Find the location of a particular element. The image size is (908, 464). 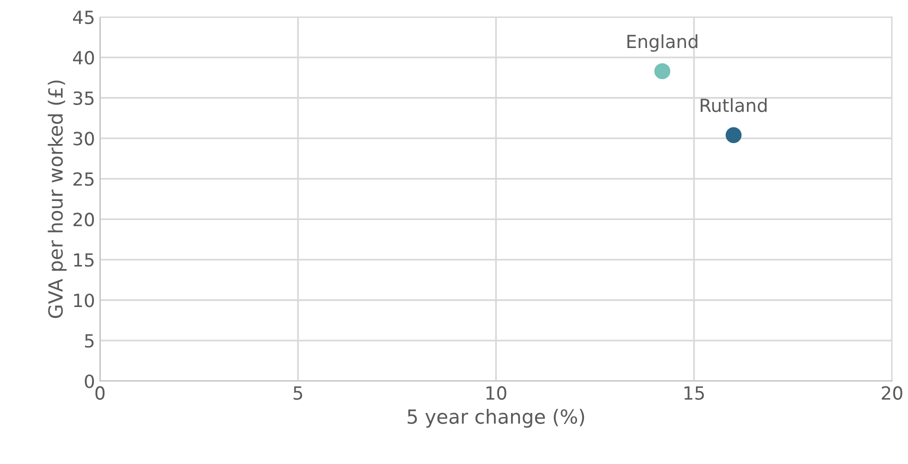

y-tick-label: 40 is located at coordinates (83, 57).